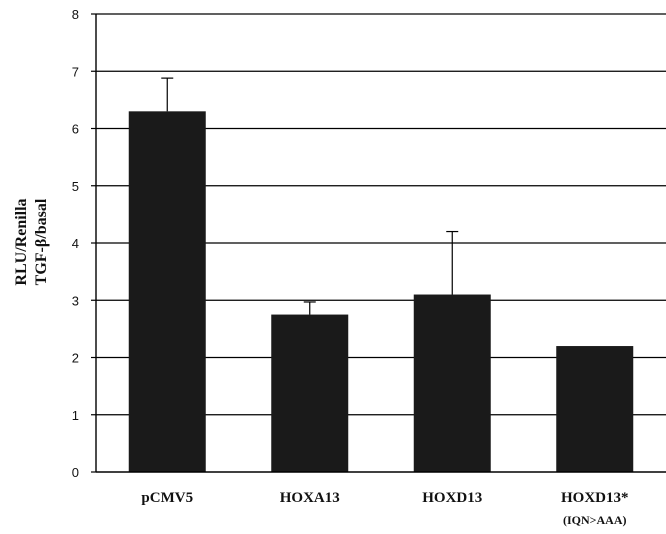  Describe the element at coordinates (595, 520) in the screenshot. I see `x-category-sublabel: (IQN>AAA)` at that location.